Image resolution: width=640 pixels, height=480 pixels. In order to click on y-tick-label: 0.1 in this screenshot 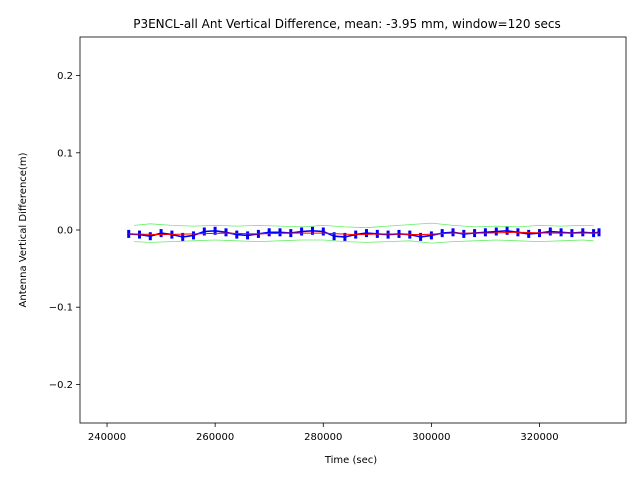, I will do `click(65, 153)`.